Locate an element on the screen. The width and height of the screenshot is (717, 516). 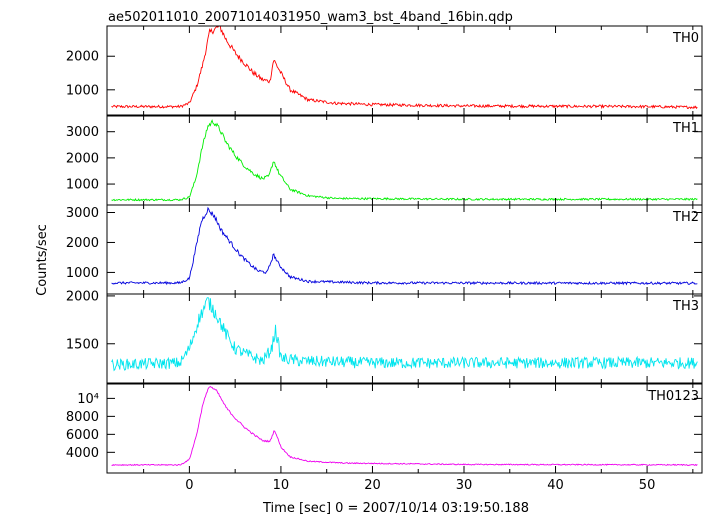
x-tick-label: 20 is located at coordinates (372, 485).